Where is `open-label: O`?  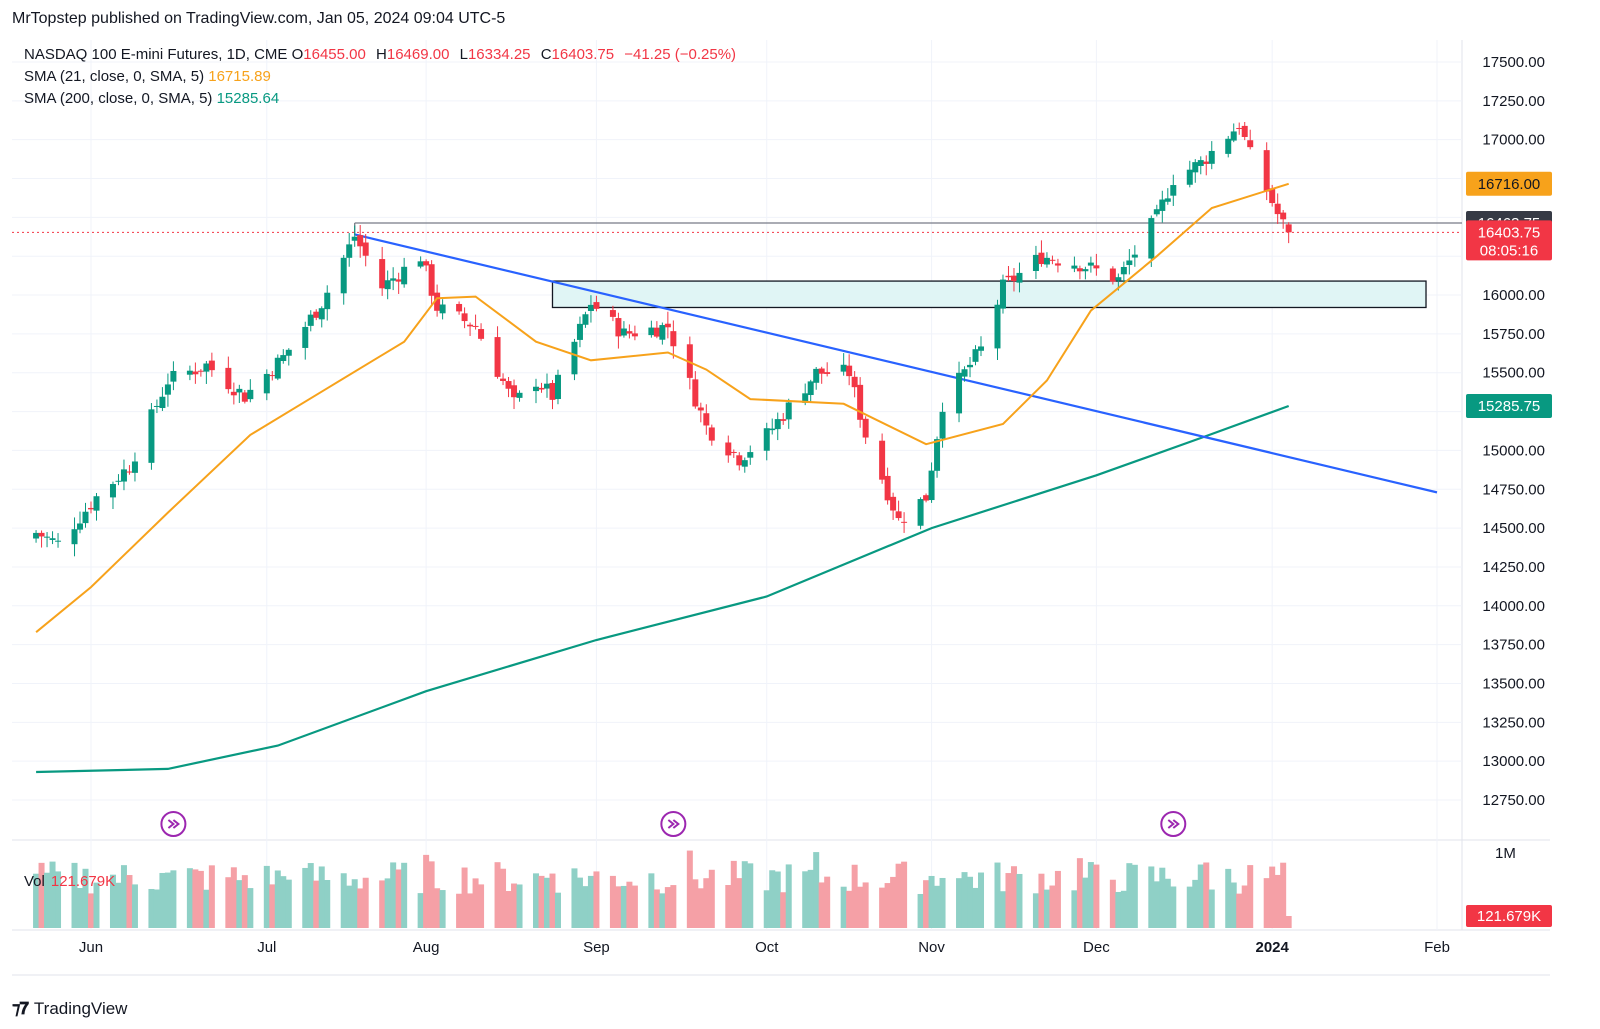 open-label: O is located at coordinates (297, 54).